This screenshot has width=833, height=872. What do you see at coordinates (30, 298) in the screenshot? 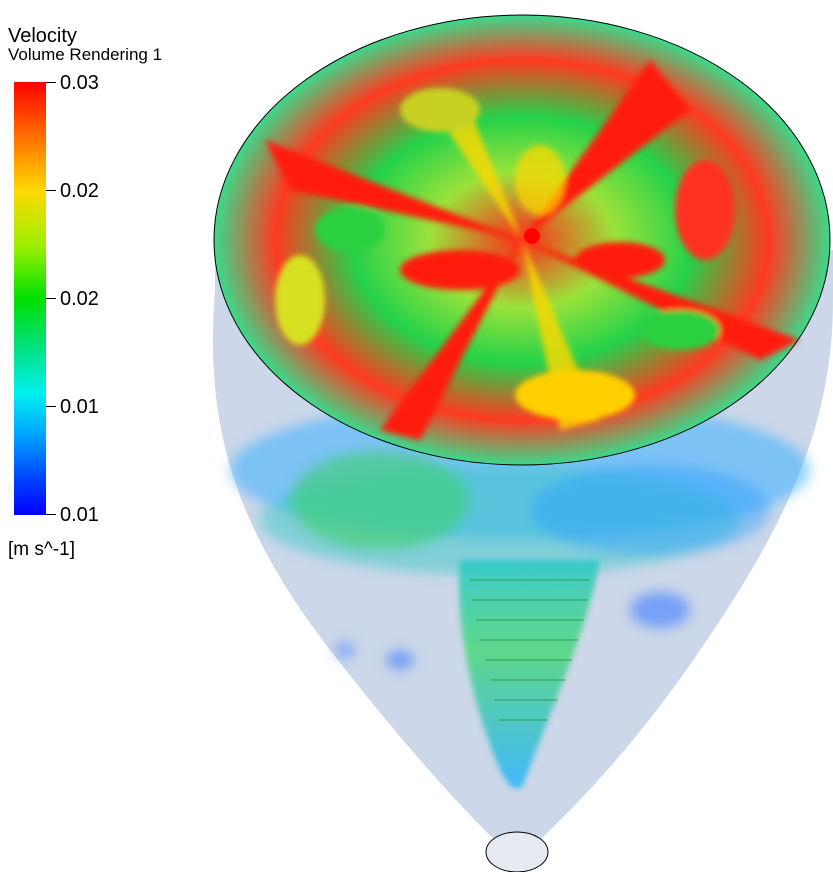
I see `colorbar` at bounding box center [30, 298].